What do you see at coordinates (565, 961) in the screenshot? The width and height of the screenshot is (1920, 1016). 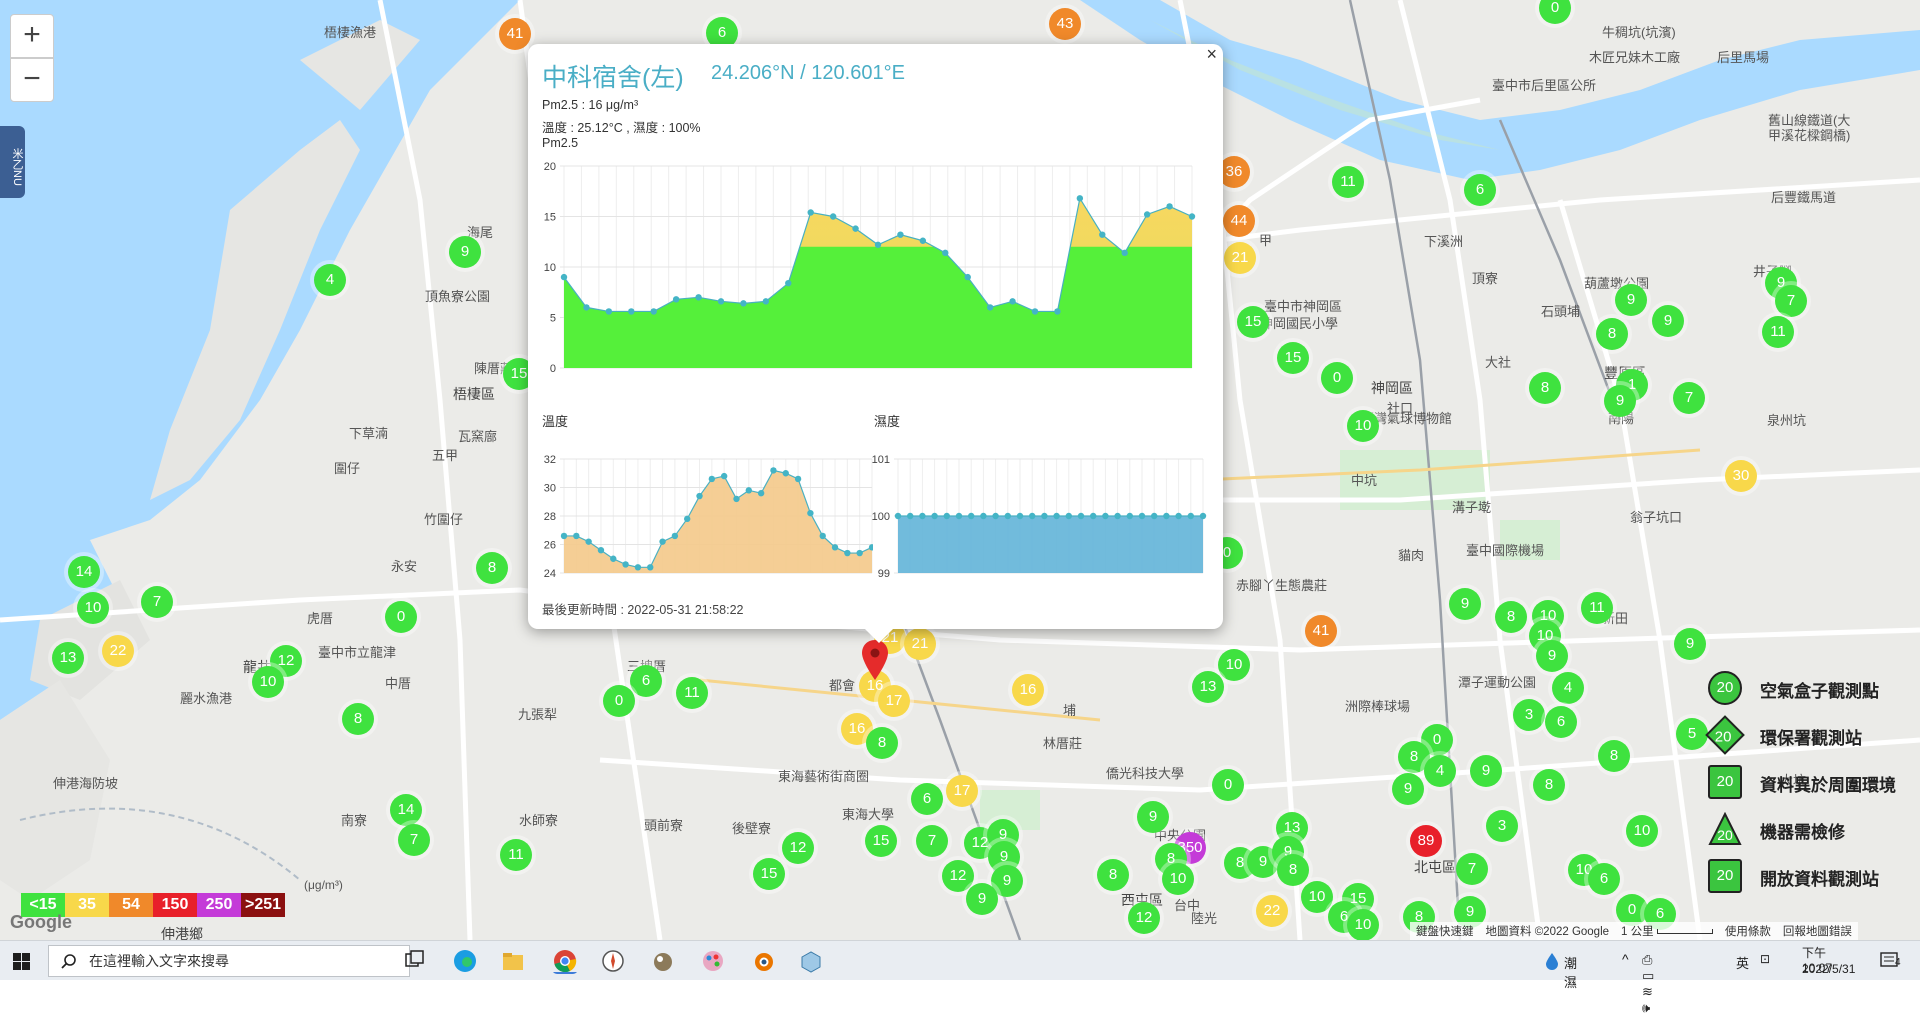 I see `chrome-icon` at bounding box center [565, 961].